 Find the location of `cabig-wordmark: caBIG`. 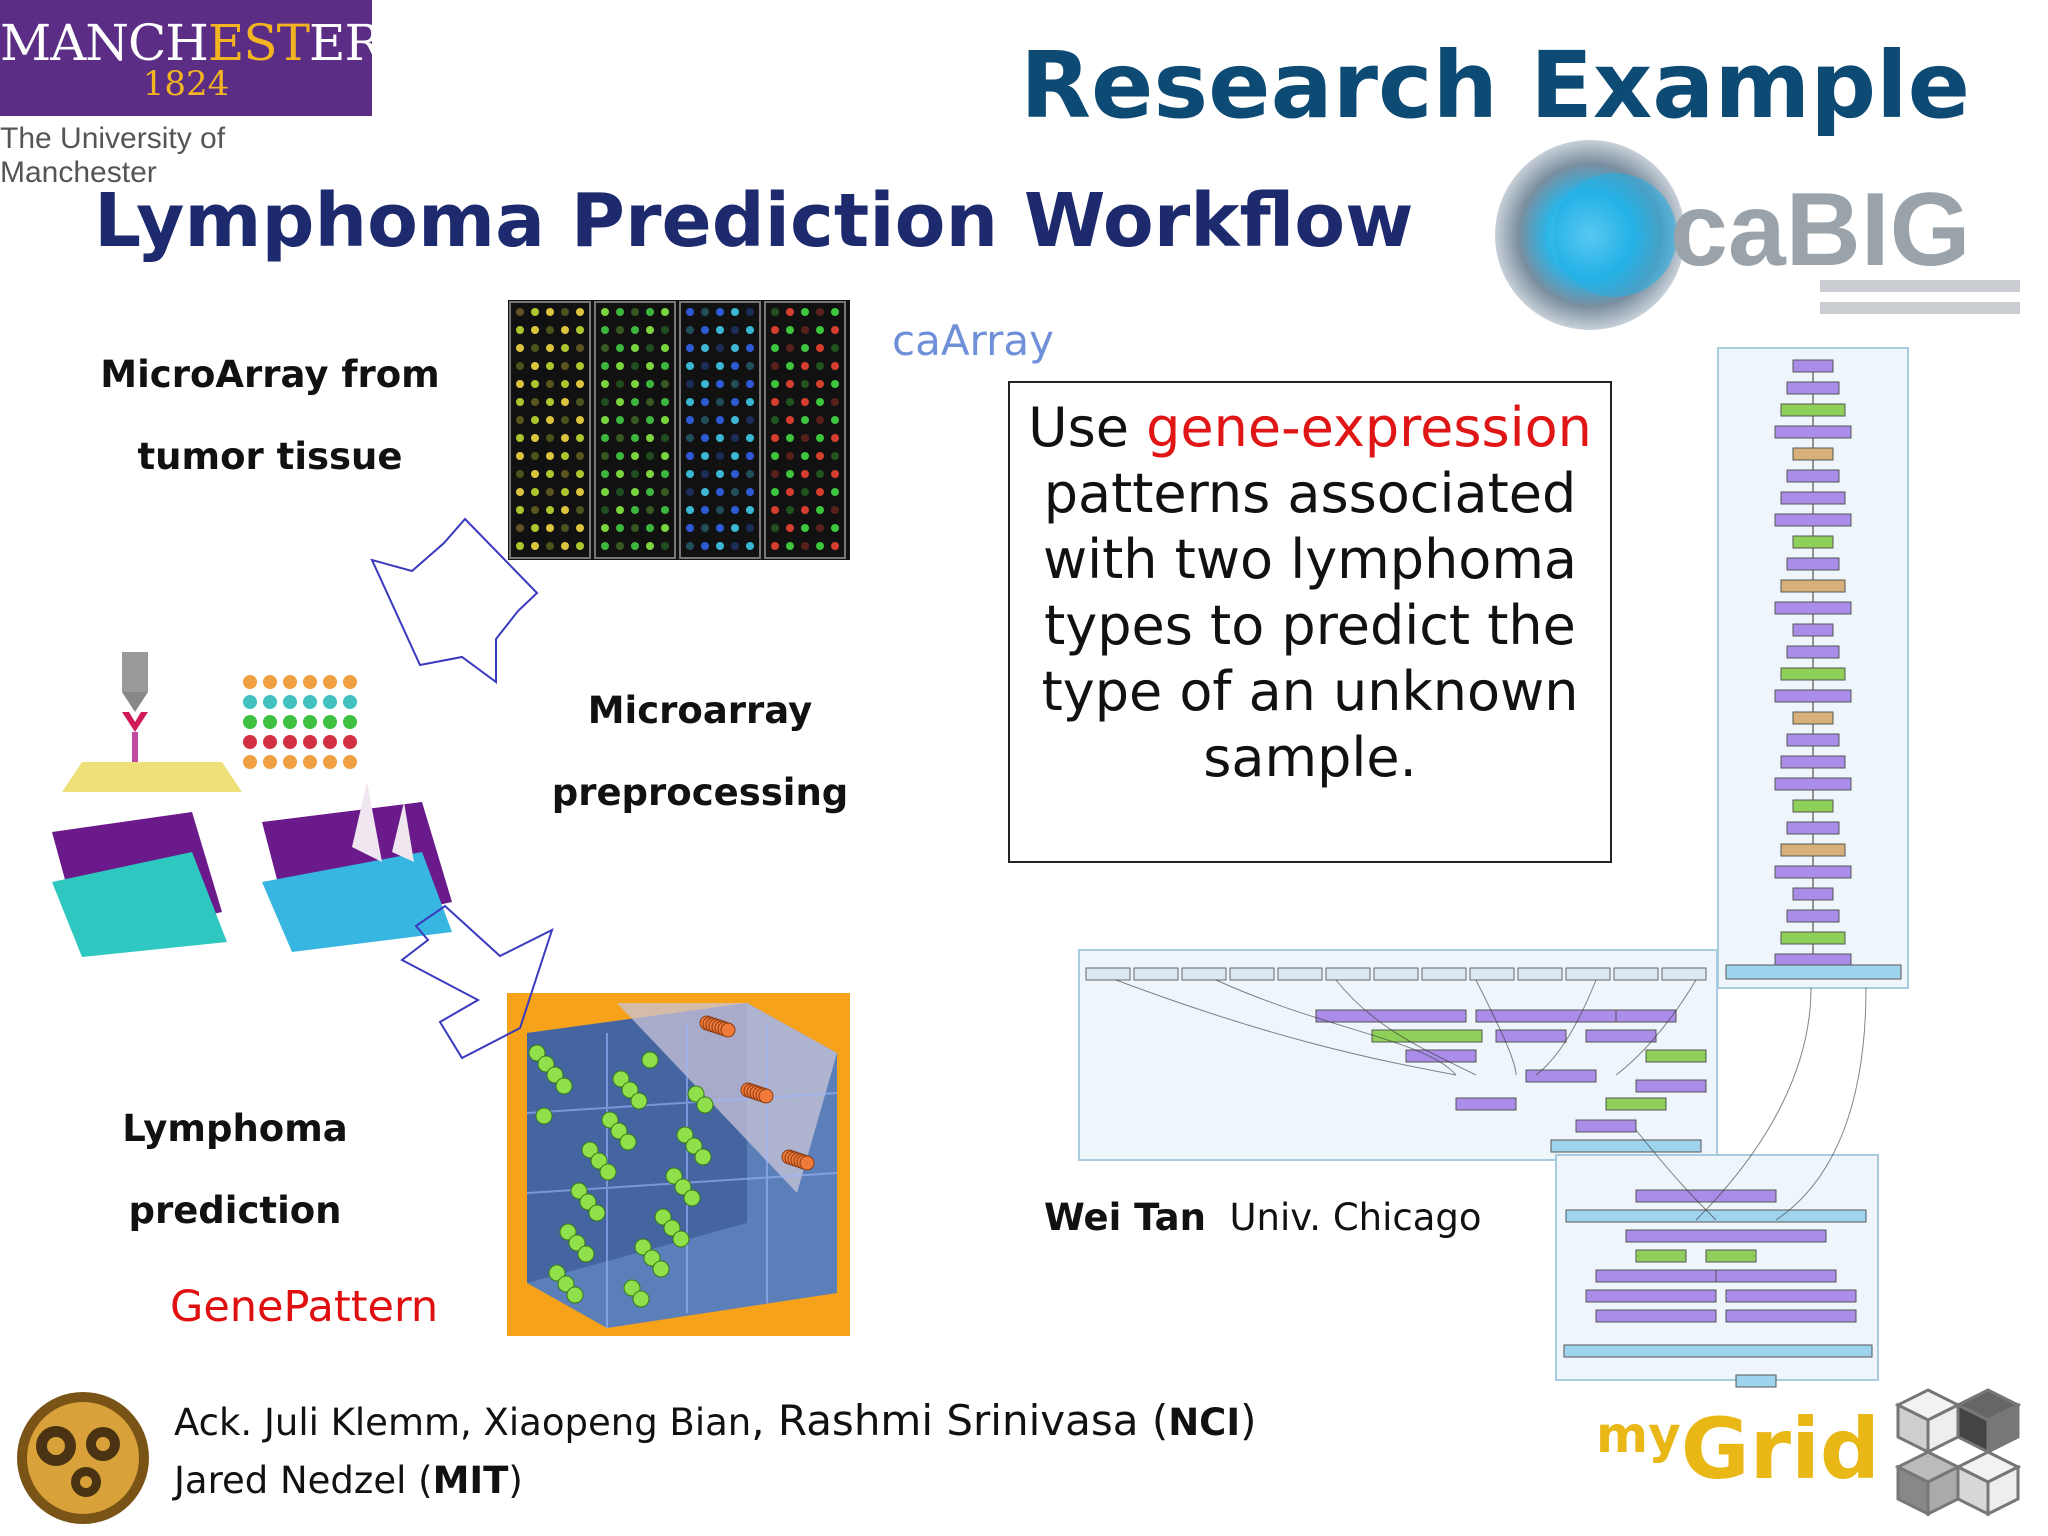

cabig-wordmark: caBIG is located at coordinates (1820, 230).